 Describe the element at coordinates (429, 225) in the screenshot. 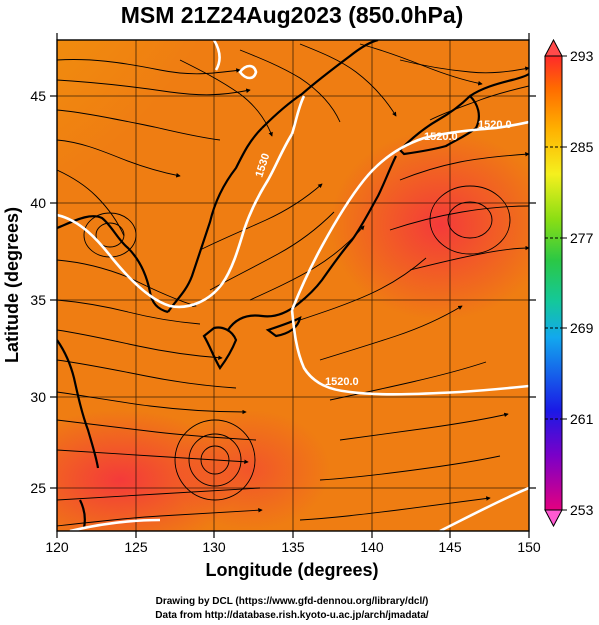

I see `warm-region-east` at that location.